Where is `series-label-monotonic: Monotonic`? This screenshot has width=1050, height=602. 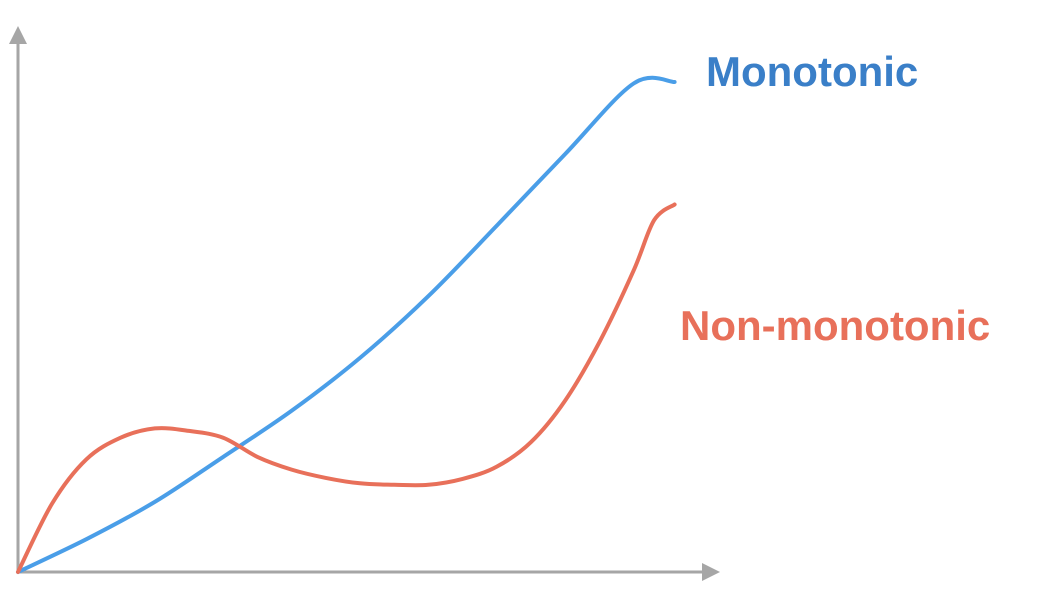 series-label-monotonic: Monotonic is located at coordinates (812, 71).